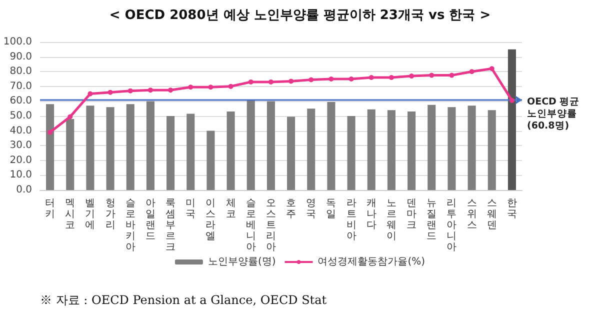 The width and height of the screenshot is (600, 312). I want to click on x-tick-label: 오스트리아, so click(271, 225).